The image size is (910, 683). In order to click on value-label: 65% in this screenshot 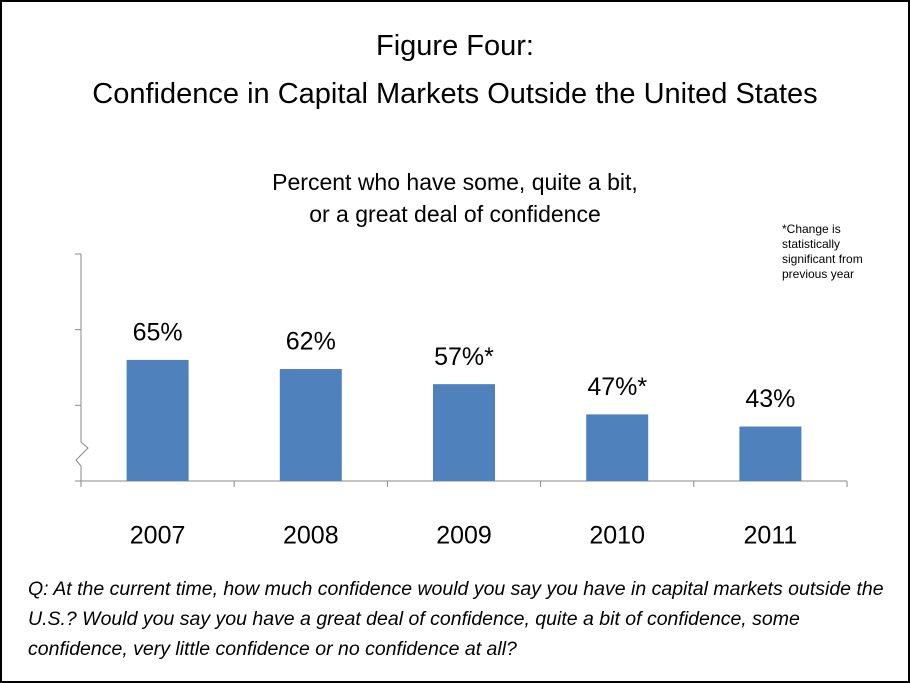, I will do `click(158, 333)`.